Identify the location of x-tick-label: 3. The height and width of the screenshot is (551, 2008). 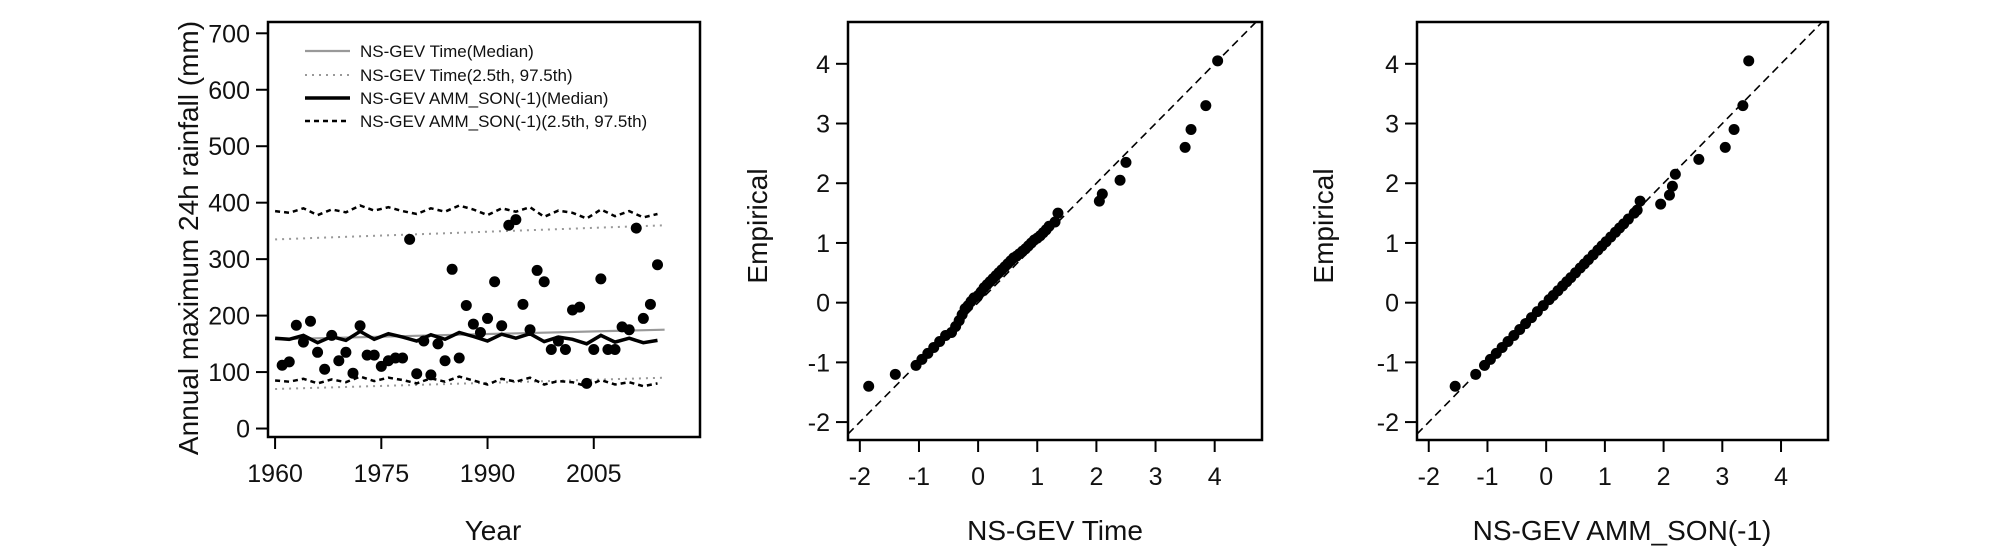
(1156, 477).